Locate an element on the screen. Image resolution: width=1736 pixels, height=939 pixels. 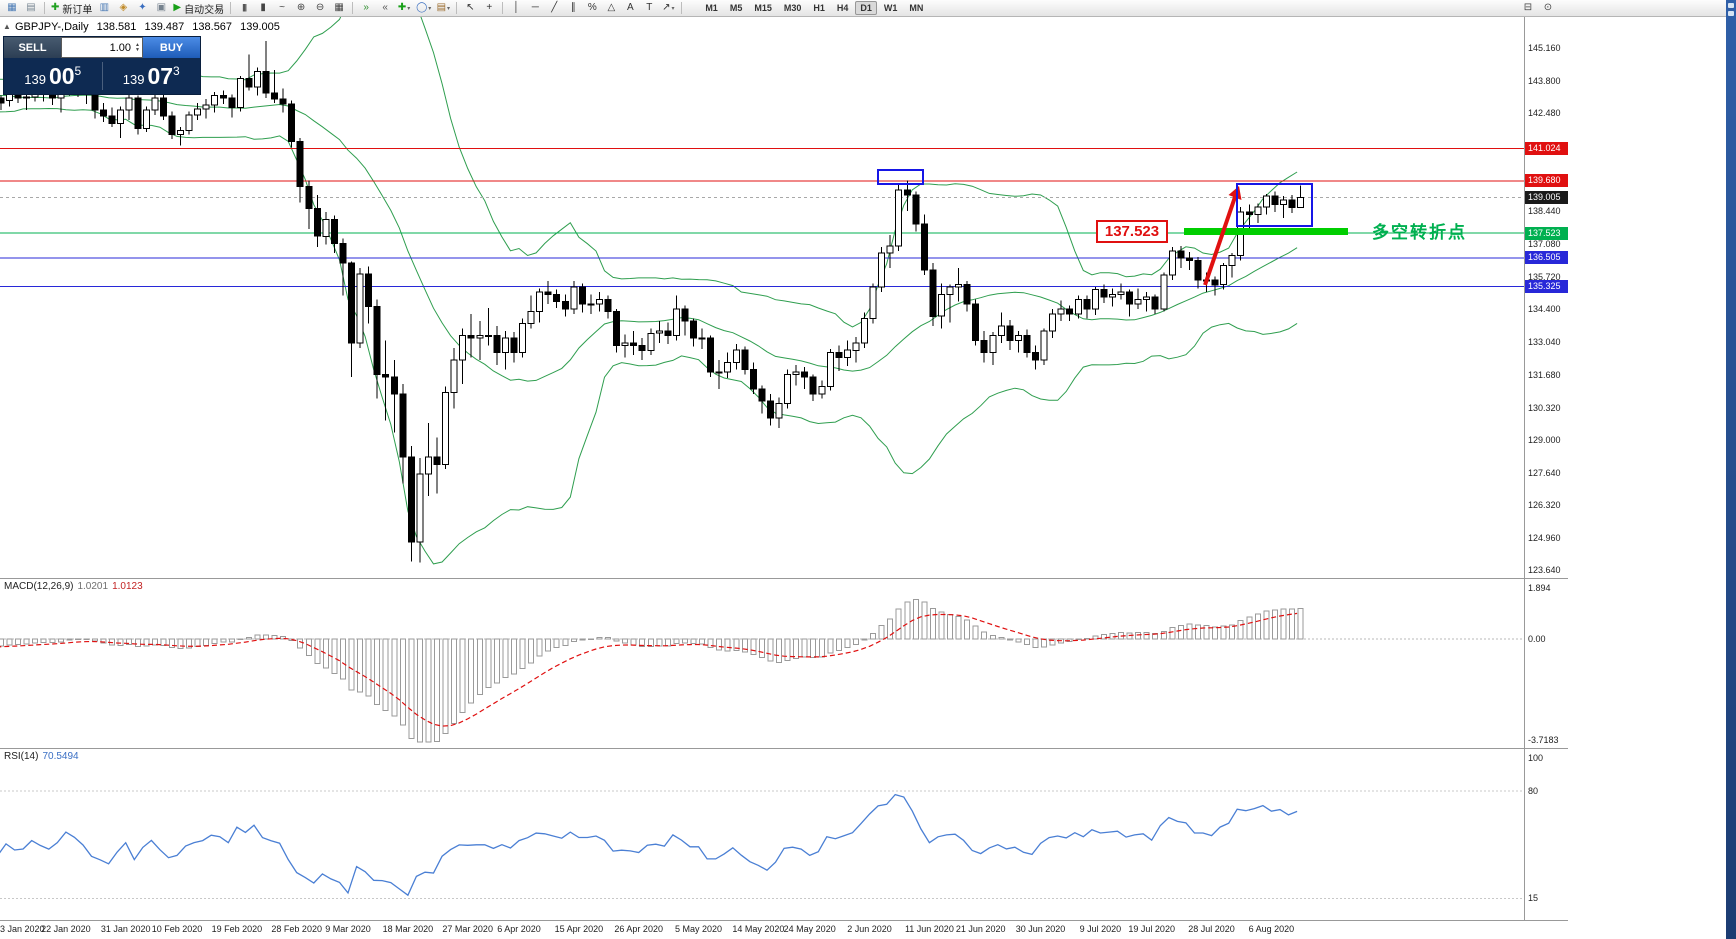
profiles-icon: ▤ is located at coordinates (31, 8).